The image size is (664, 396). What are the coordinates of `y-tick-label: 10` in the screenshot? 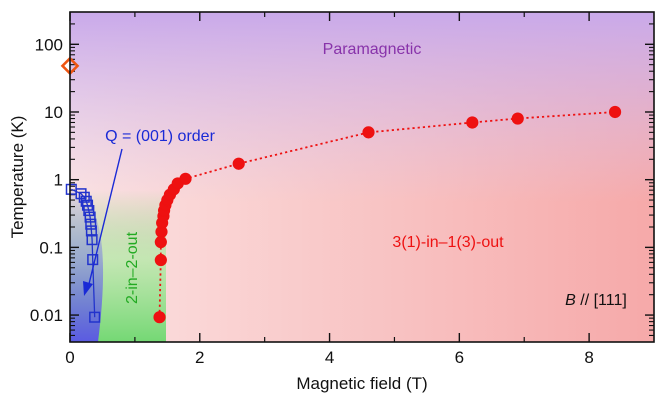 It's located at (53, 112).